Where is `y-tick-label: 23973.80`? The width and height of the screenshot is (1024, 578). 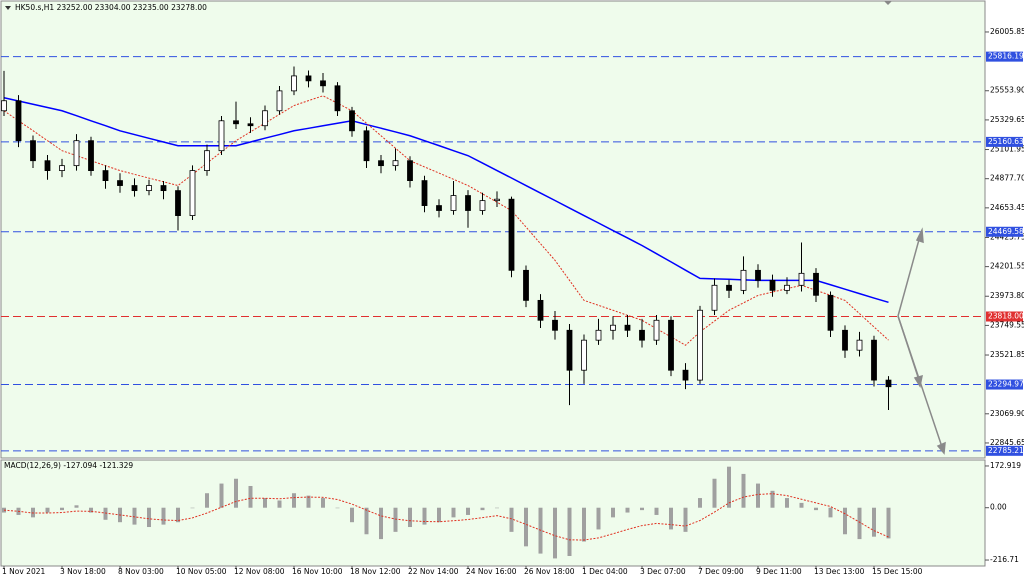 y-tick-label: 23973.80 is located at coordinates (1007, 295).